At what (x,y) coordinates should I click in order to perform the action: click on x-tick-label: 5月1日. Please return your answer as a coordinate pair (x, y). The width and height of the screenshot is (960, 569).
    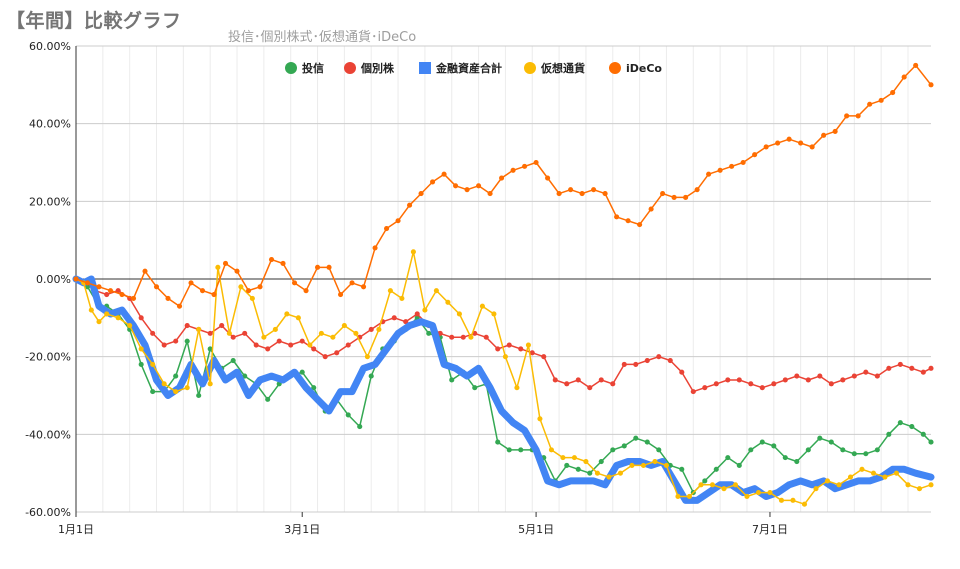
    Looking at the image, I should click on (536, 529).